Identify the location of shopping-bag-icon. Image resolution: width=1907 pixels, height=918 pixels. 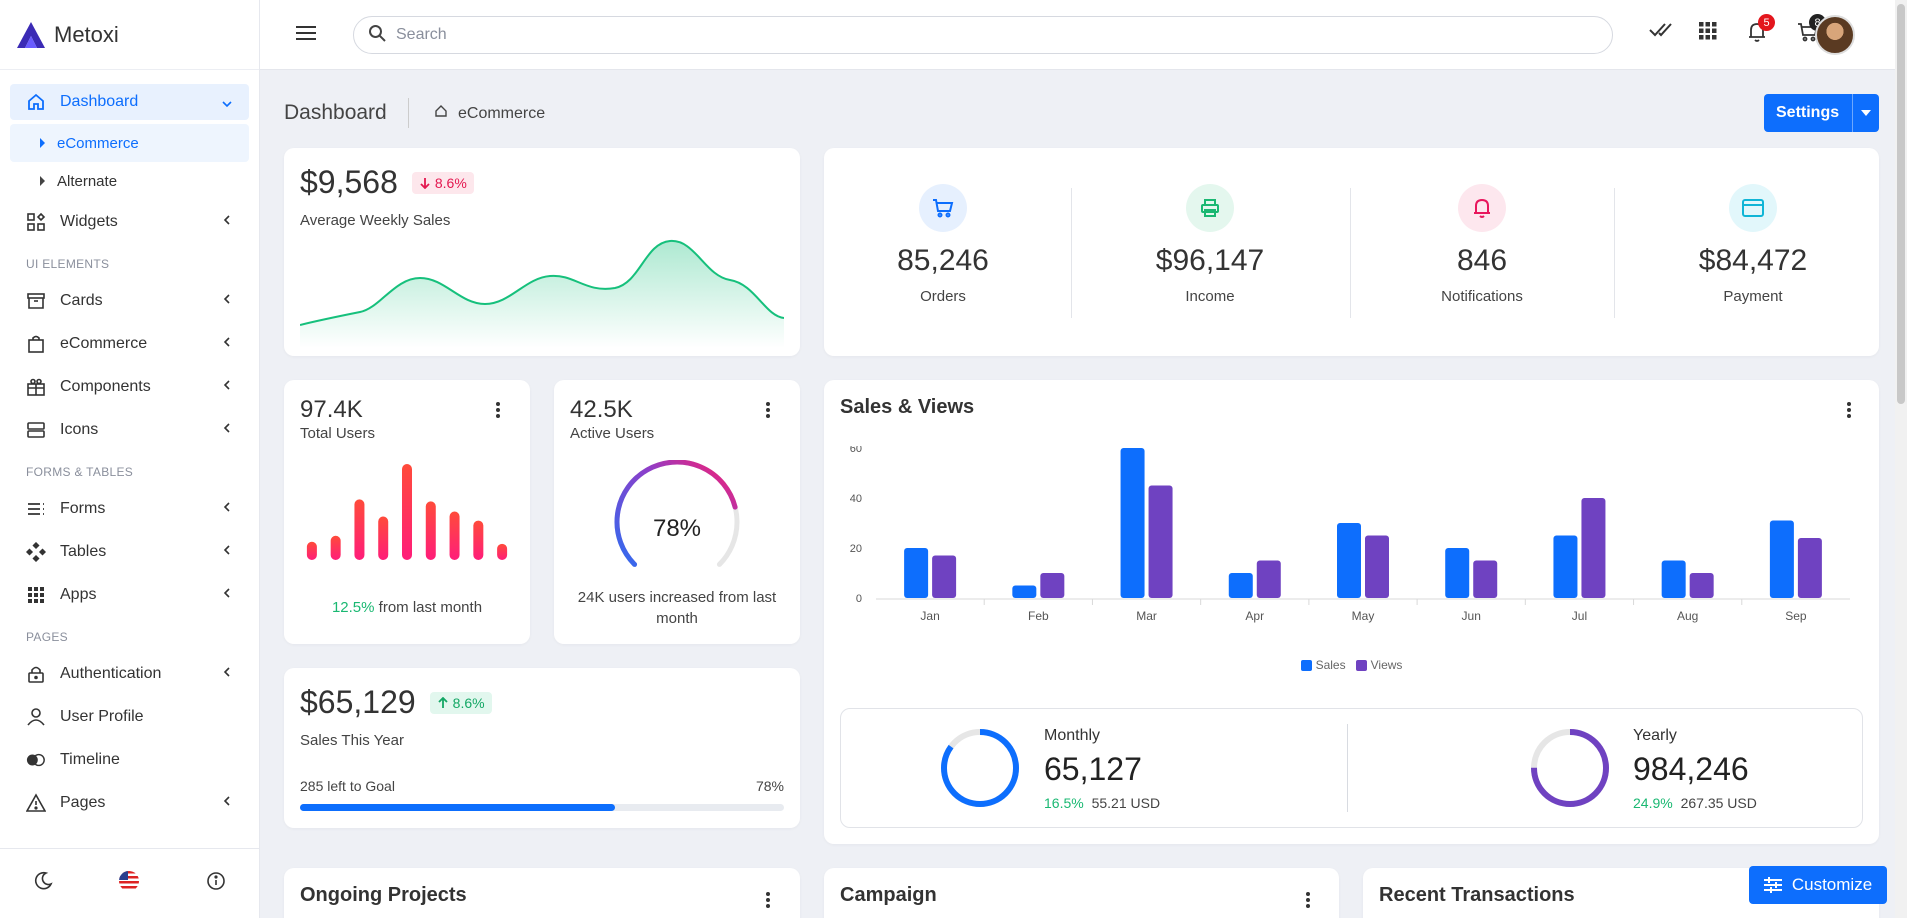
(36, 344).